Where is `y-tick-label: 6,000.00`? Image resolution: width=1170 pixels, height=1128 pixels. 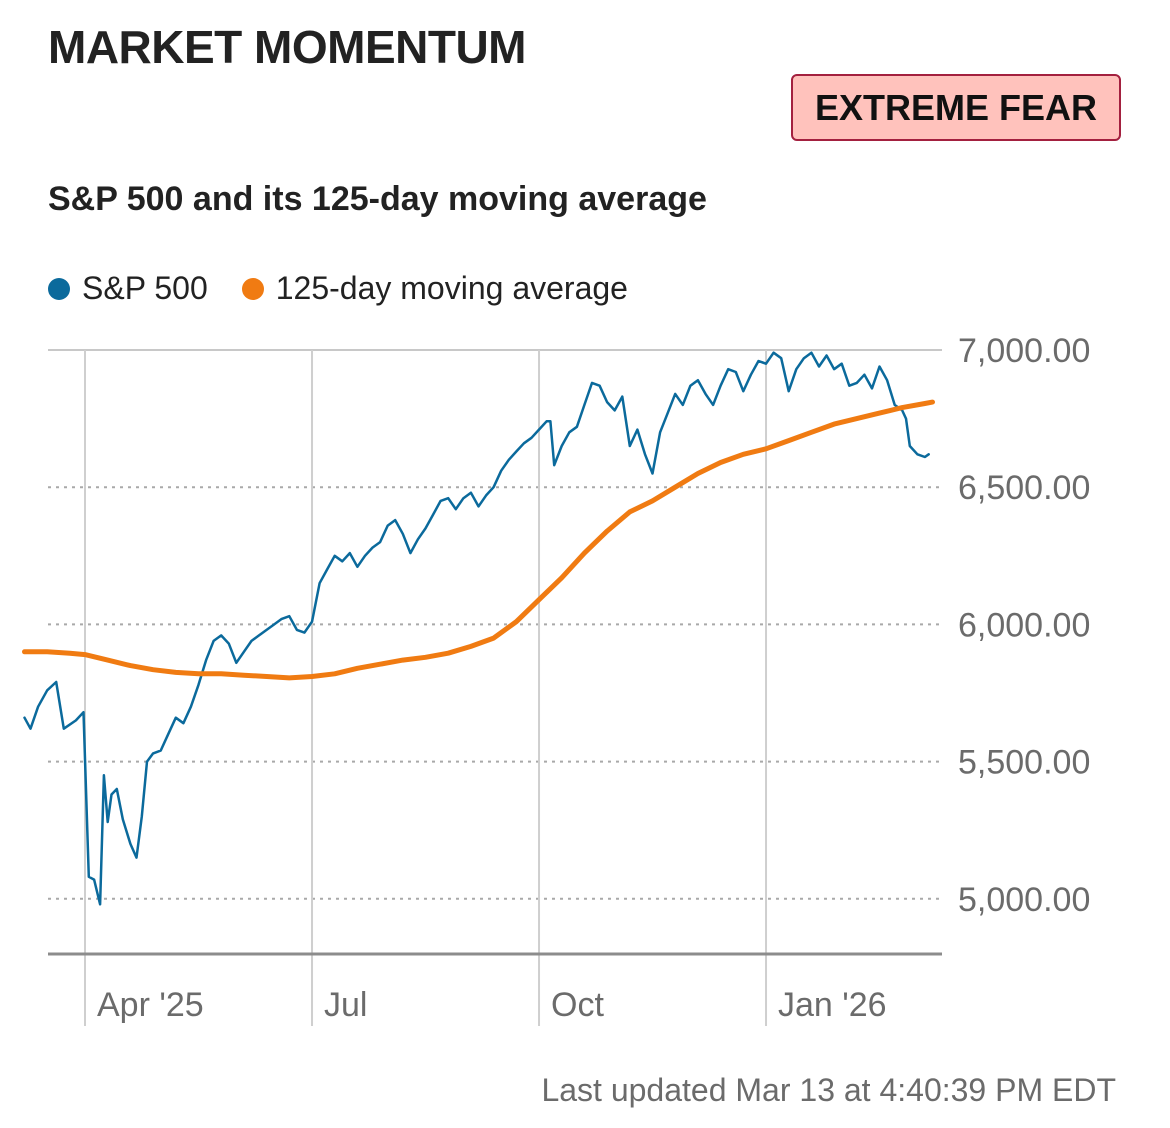 y-tick-label: 6,000.00 is located at coordinates (1024, 625).